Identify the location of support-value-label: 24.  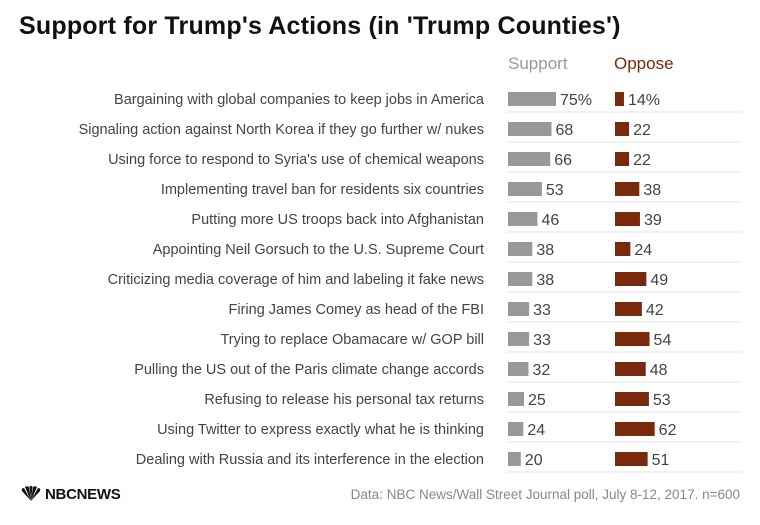
(536, 430).